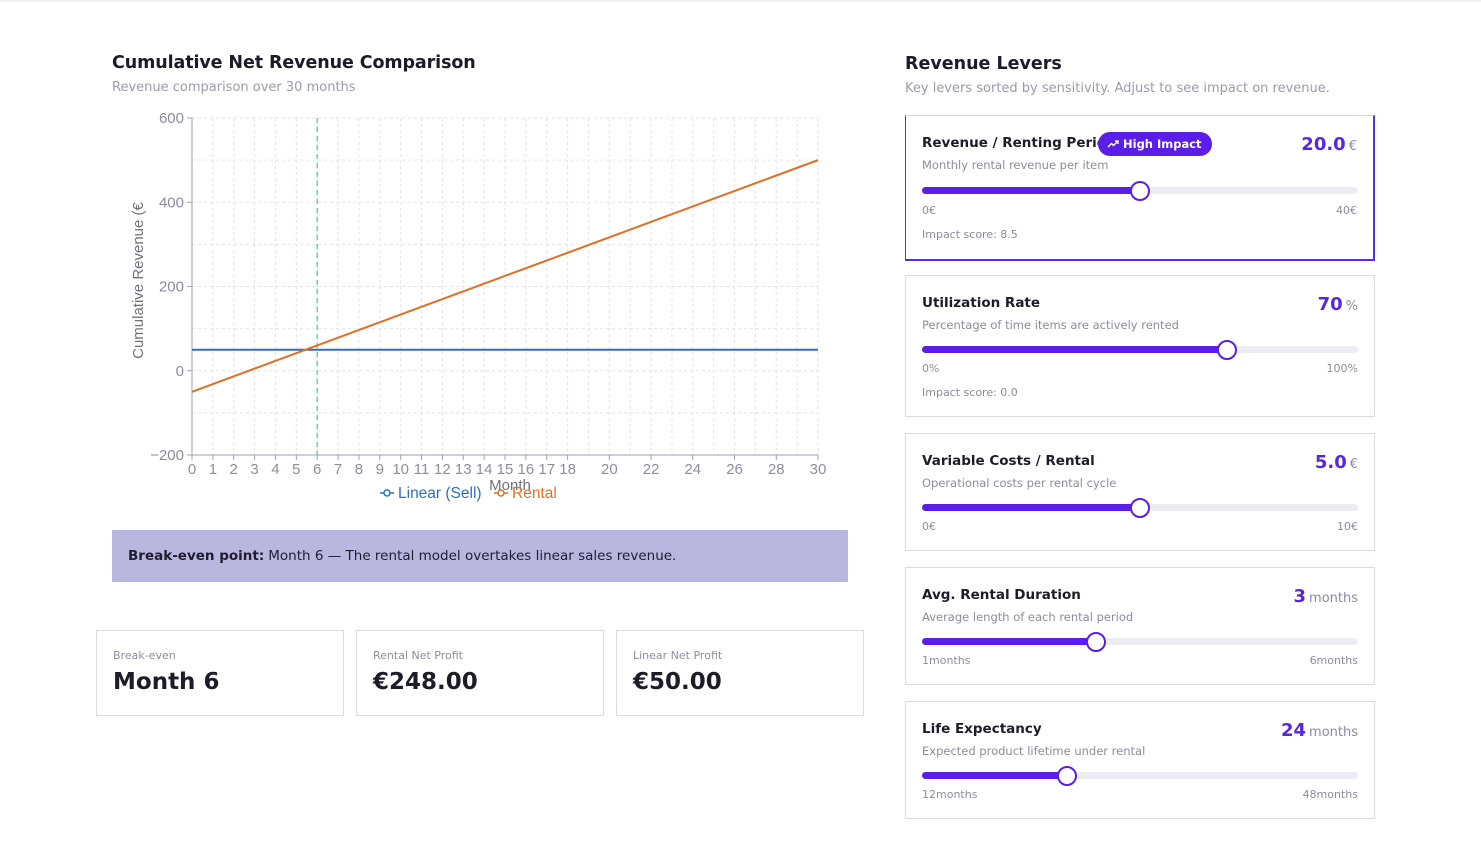  I want to click on y-tick-label: 600, so click(171, 118).